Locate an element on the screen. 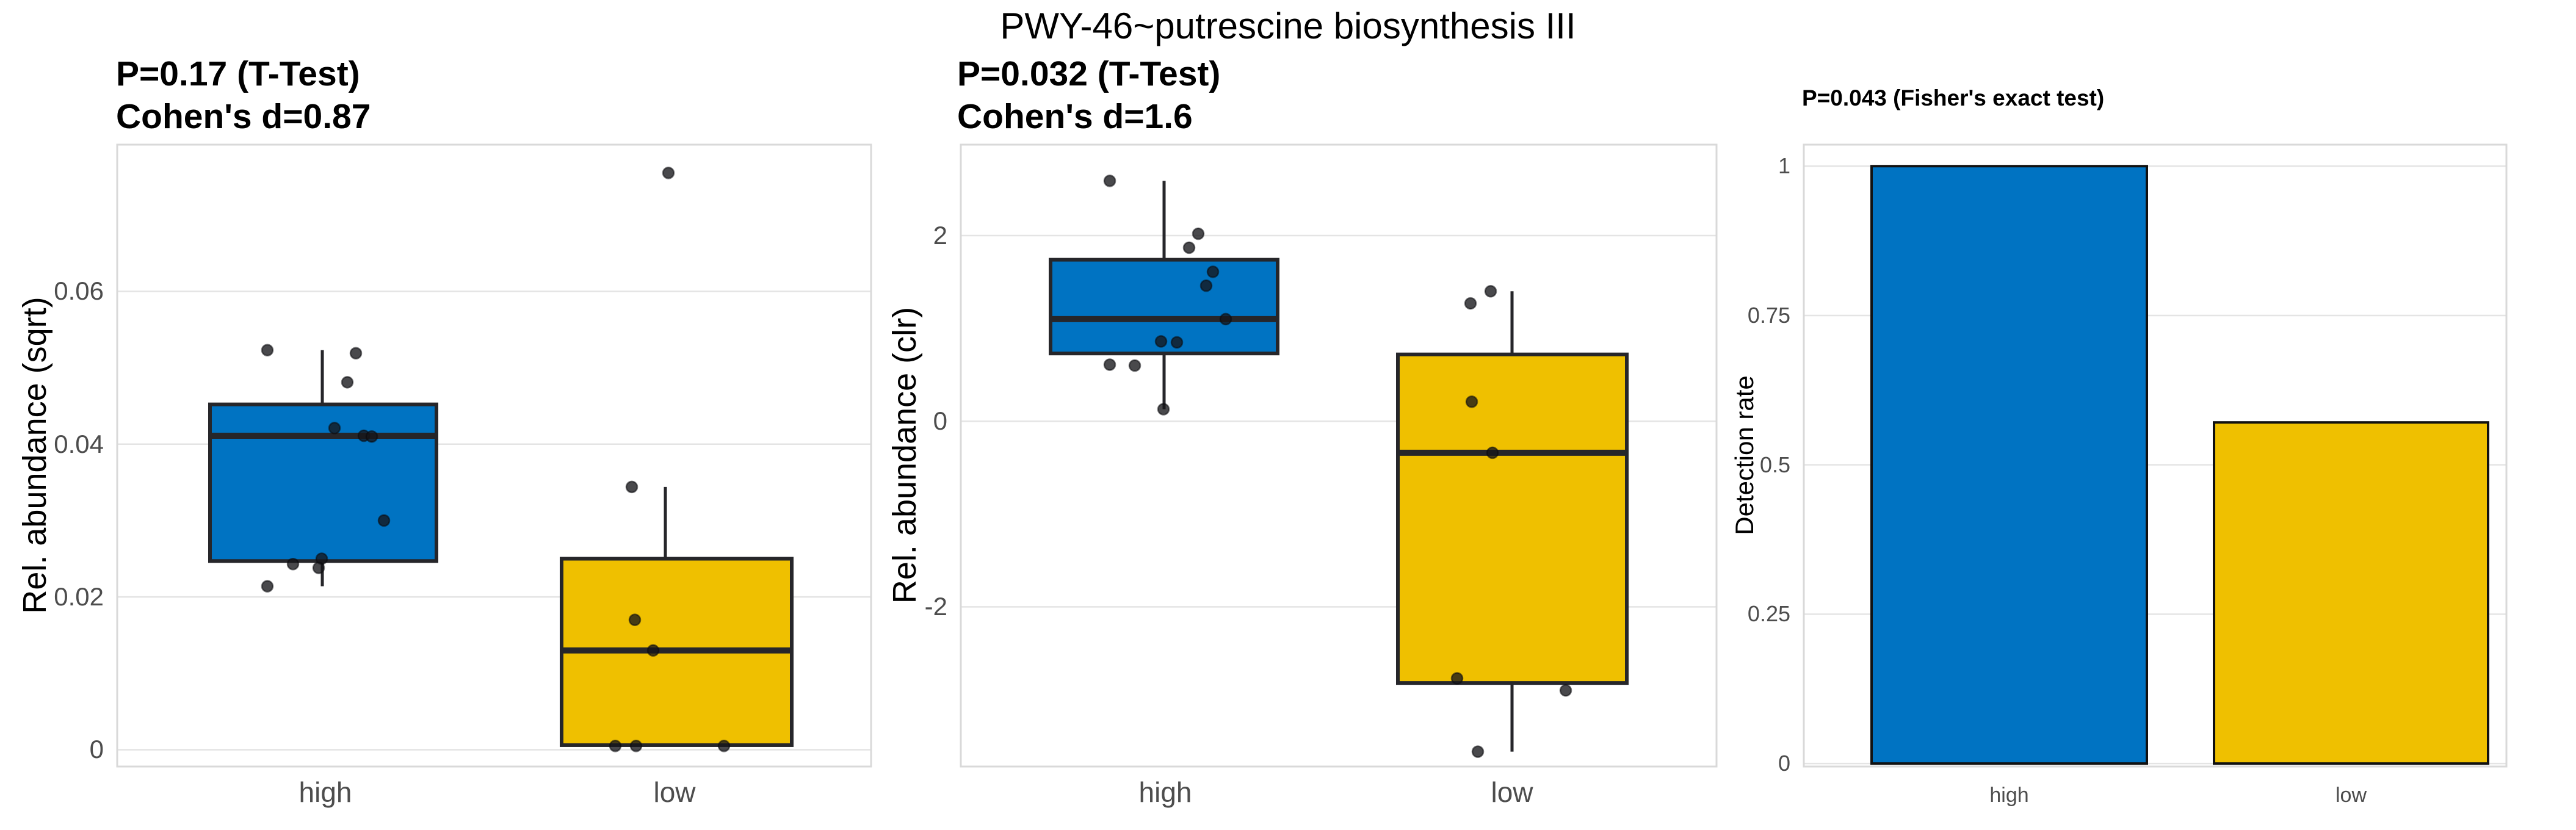  y-tick-label: 2 is located at coordinates (940, 236).